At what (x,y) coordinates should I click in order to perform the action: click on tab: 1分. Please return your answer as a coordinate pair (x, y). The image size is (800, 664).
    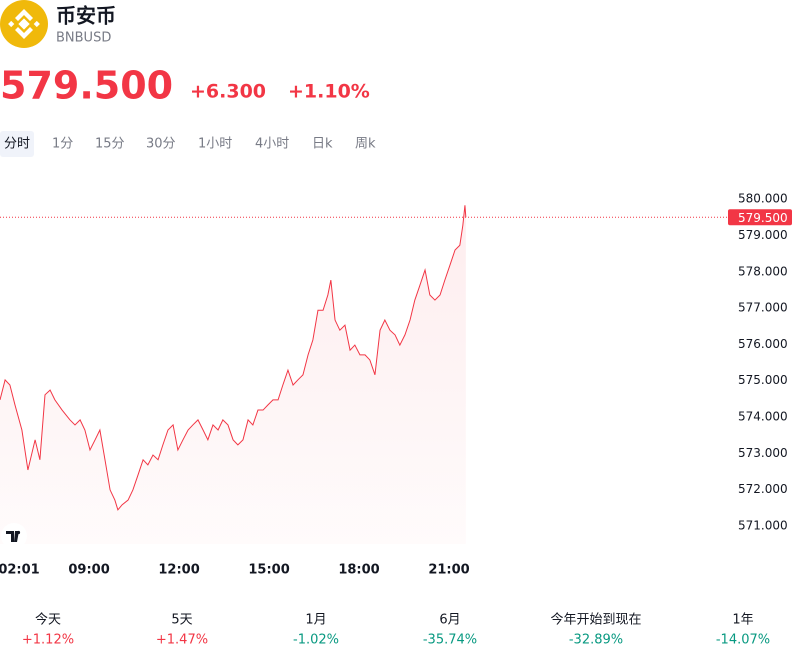
    Looking at the image, I should click on (62, 144).